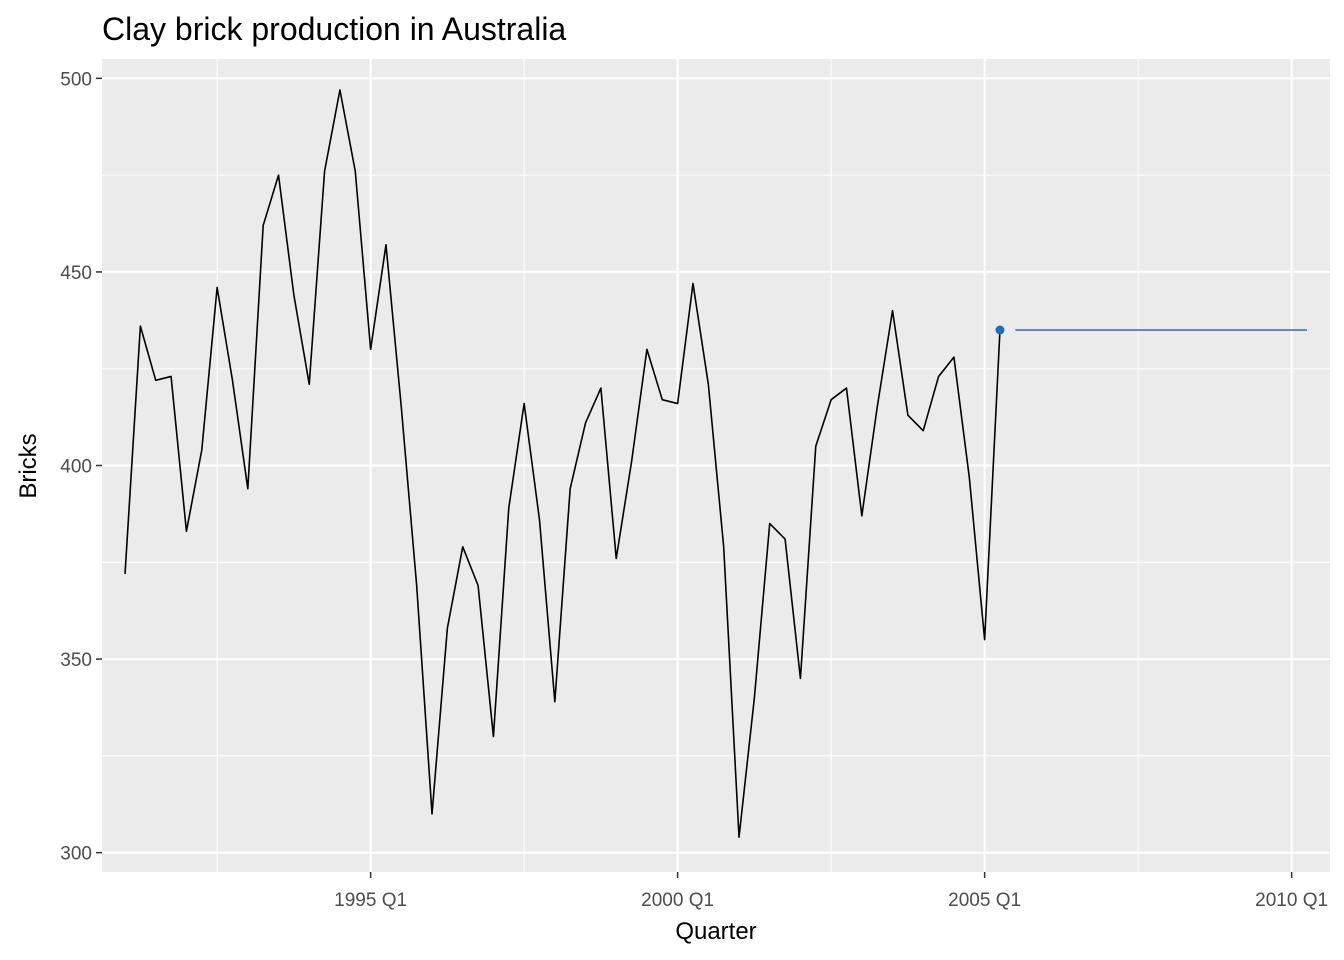 The height and width of the screenshot is (960, 1344). What do you see at coordinates (831, 891) in the screenshot?
I see `x-axis-ticks: 1995 Q1 2000 Q1 2005 Q1 2010 Q1` at bounding box center [831, 891].